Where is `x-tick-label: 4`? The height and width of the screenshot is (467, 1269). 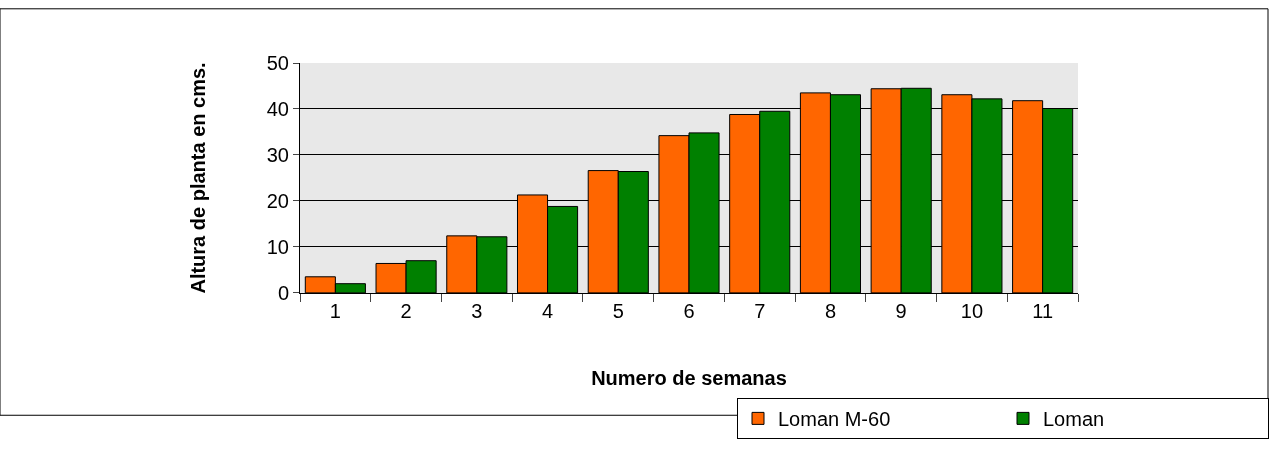
x-tick-label: 4 is located at coordinates (547, 310).